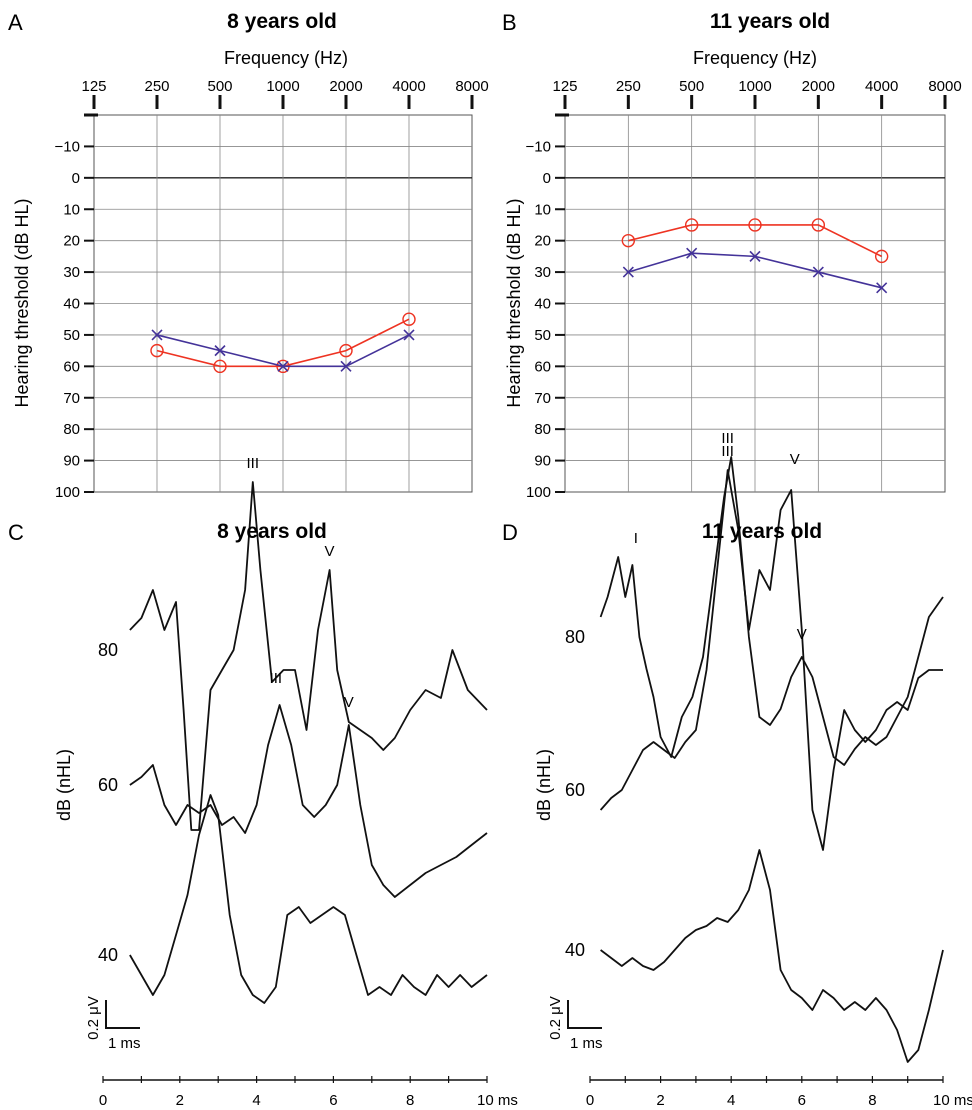 This screenshot has width=972, height=1110. What do you see at coordinates (542, 304) in the screenshot?
I see `y-tick-label: 40` at bounding box center [542, 304].